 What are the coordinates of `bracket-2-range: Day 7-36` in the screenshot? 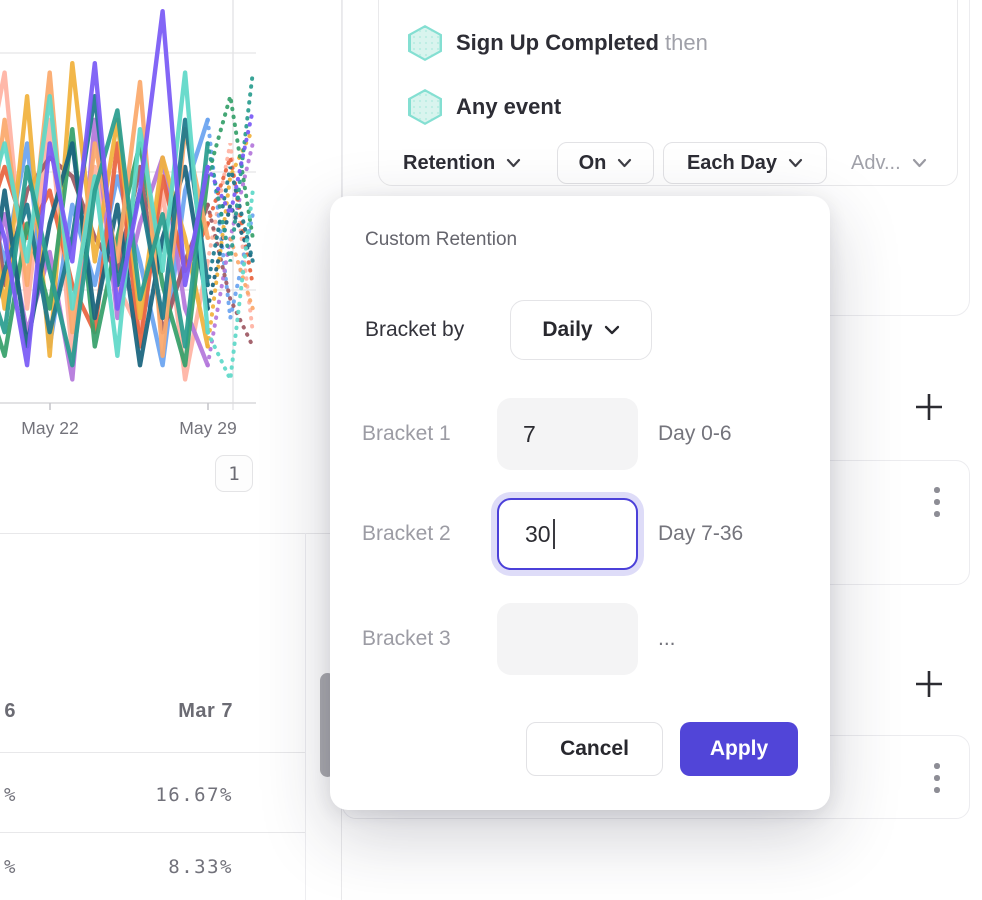 It's located at (701, 533).